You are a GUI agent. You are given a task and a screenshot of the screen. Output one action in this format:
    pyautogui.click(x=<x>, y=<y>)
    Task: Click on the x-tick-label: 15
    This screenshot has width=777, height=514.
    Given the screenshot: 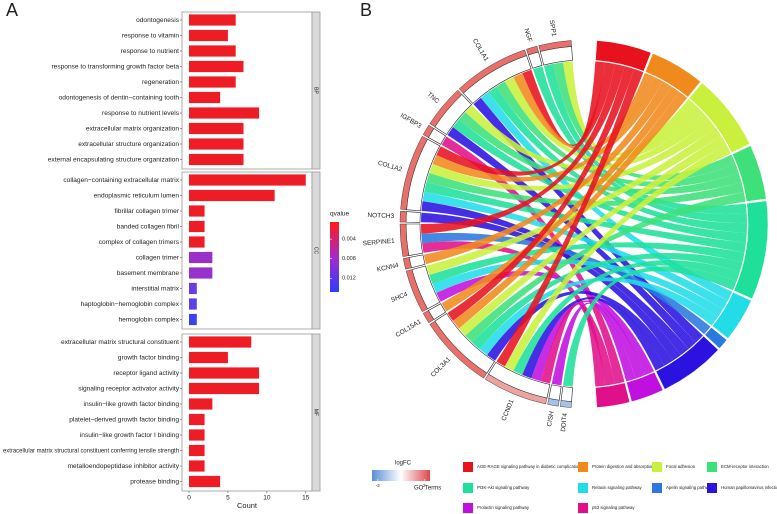 What is the action you would take?
    pyautogui.click(x=306, y=498)
    